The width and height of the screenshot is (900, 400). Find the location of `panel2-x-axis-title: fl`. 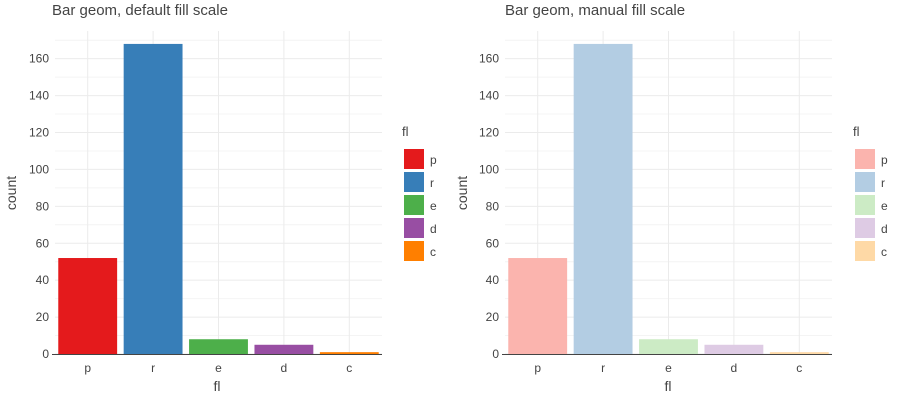

panel2-x-axis-title: fl is located at coordinates (668, 386).